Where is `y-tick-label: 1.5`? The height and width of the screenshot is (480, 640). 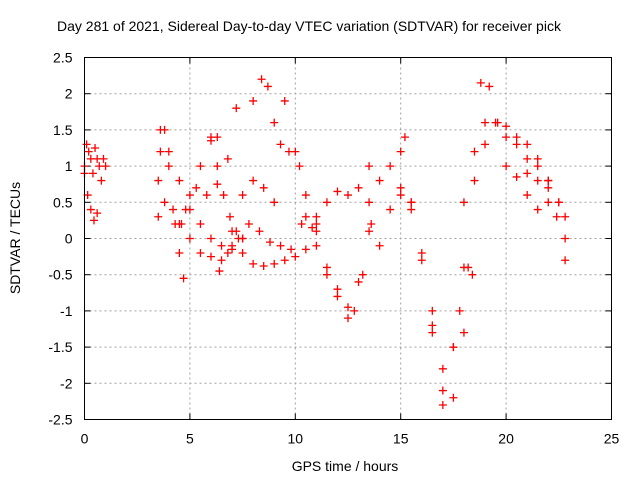
y-tick-label: 1.5 is located at coordinates (63, 130).